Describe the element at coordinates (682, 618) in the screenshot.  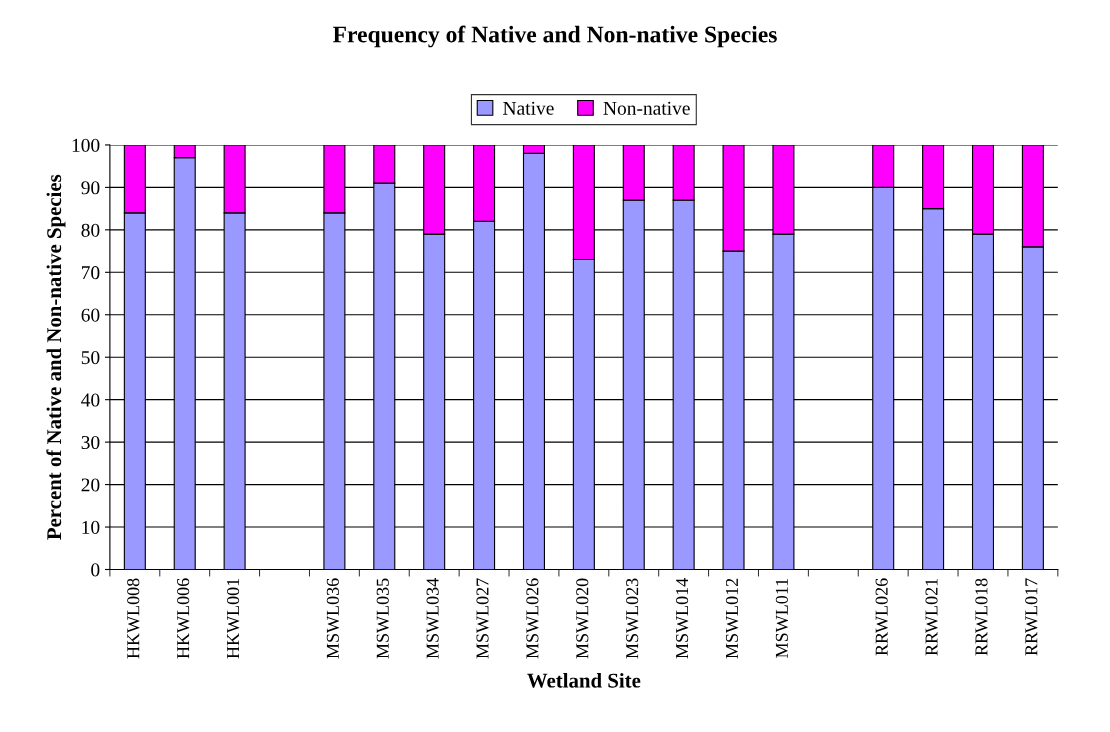
I see `x-tick-label: MSWL014` at that location.